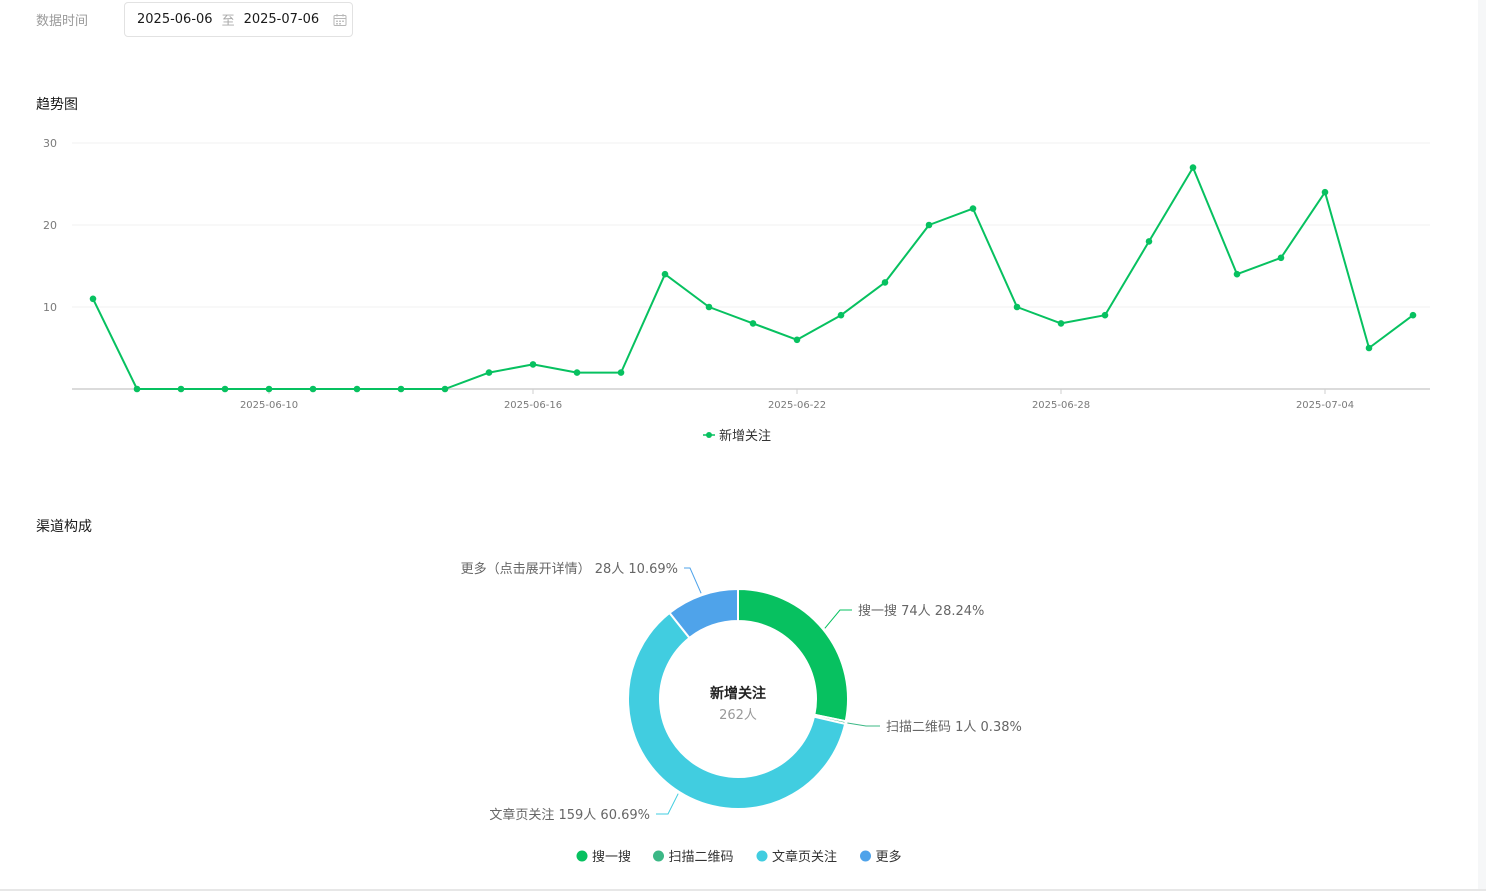 This screenshot has width=1486, height=891. What do you see at coordinates (738, 693) in the screenshot?
I see `donut-center-title: 新增关注` at bounding box center [738, 693].